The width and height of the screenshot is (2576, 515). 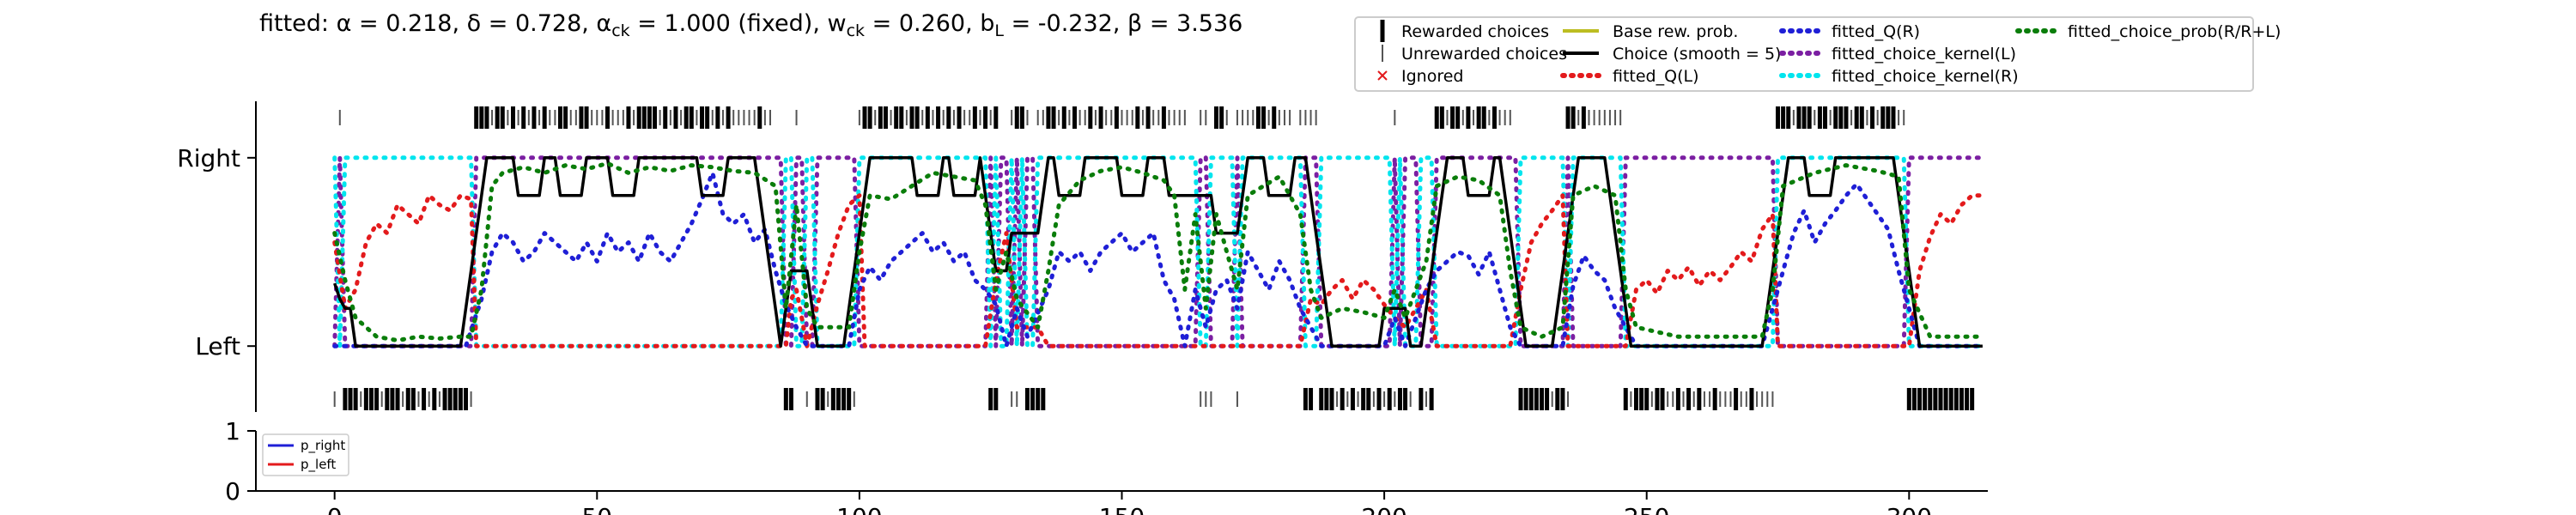 What do you see at coordinates (218, 346) in the screenshot?
I see `main-y-tick-label: Left` at bounding box center [218, 346].